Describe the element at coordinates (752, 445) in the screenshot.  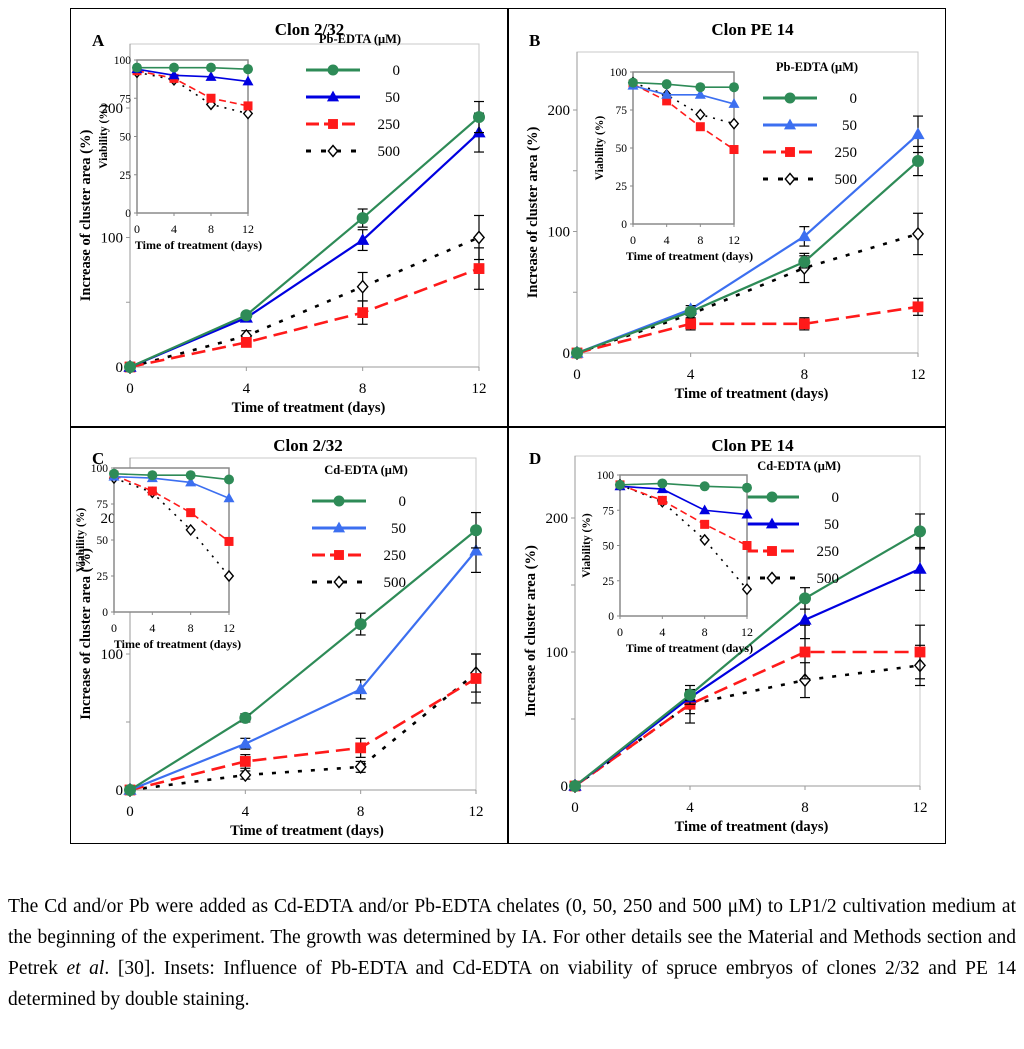
I see `chart-title: Clon PE 14` at that location.